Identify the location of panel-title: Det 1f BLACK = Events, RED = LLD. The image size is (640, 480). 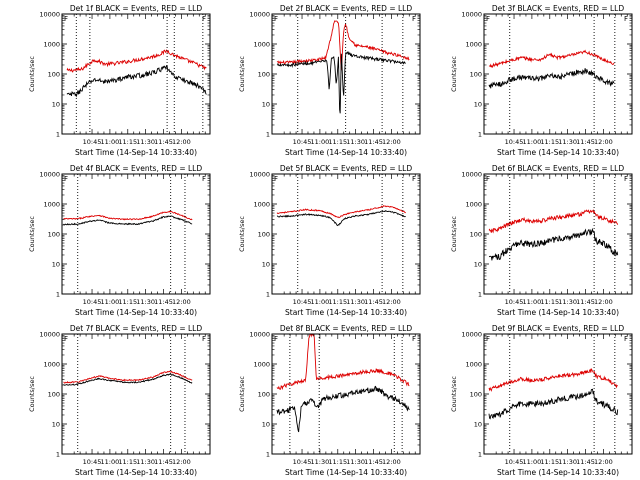
(136, 8).